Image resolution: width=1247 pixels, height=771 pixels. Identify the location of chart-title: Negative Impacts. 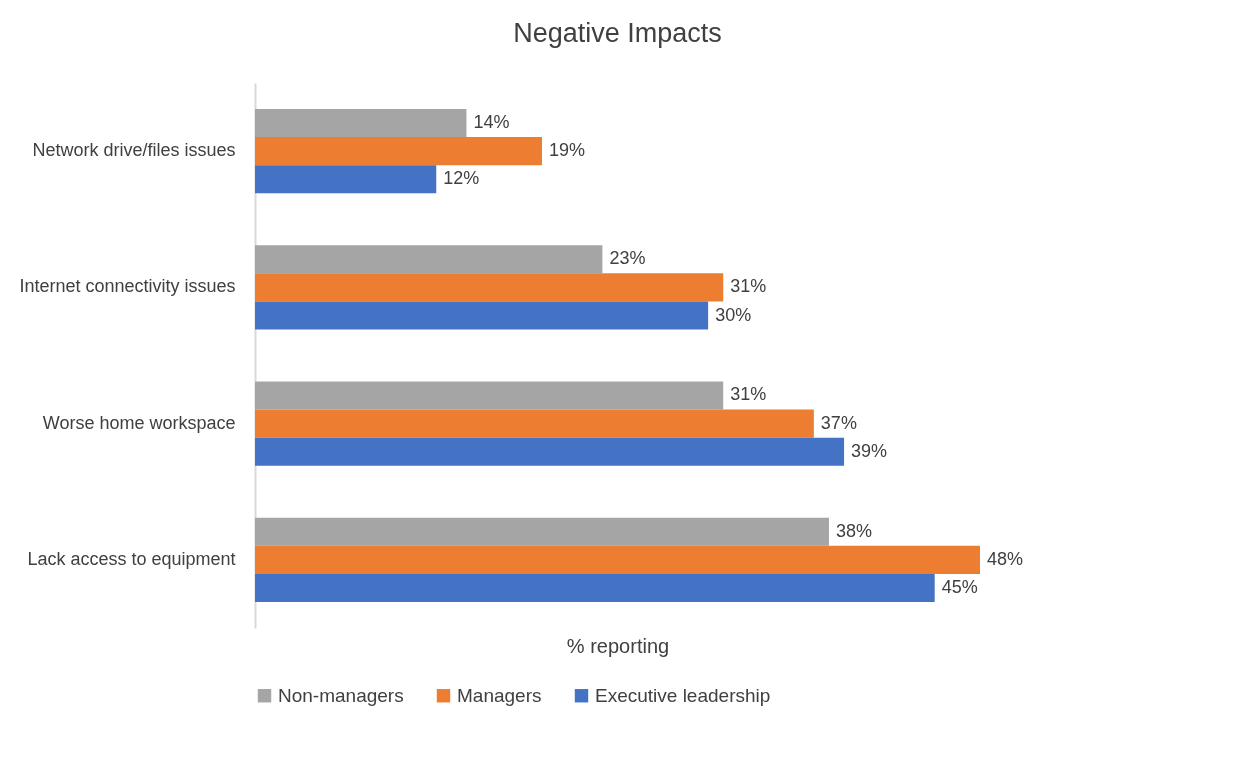
(617, 33).